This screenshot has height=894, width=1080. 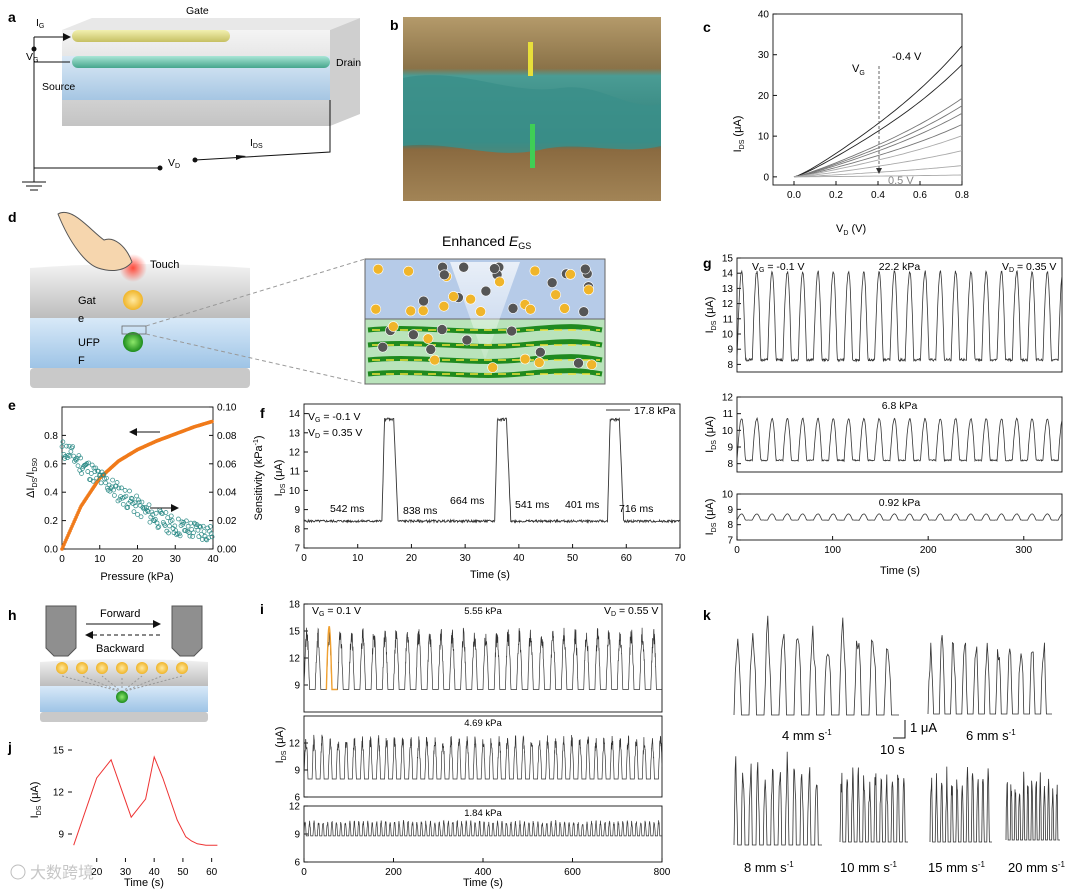 What do you see at coordinates (51, 521) in the screenshot?
I see `e-ytick-label-left: 0.2` at bounding box center [51, 521].